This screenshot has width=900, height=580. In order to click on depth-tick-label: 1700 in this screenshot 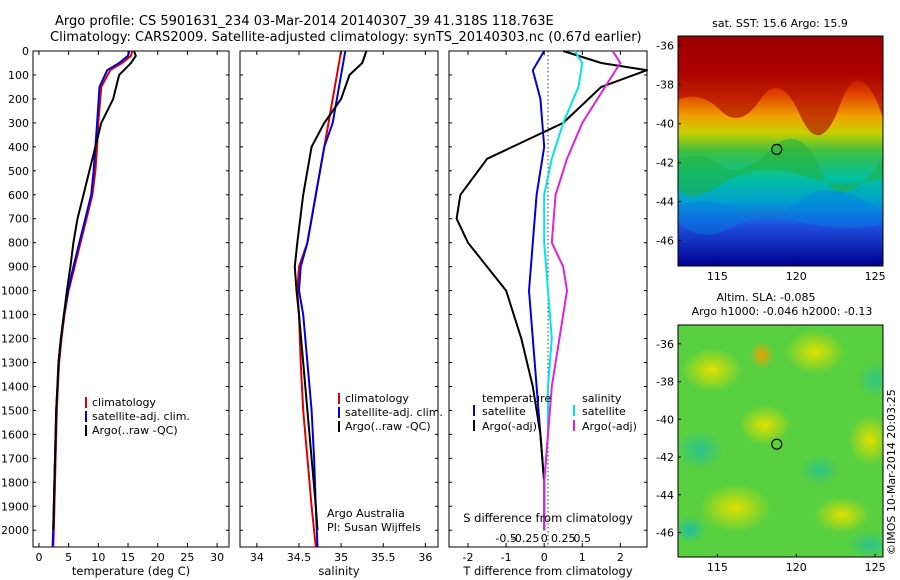, I will do `click(15, 458)`.